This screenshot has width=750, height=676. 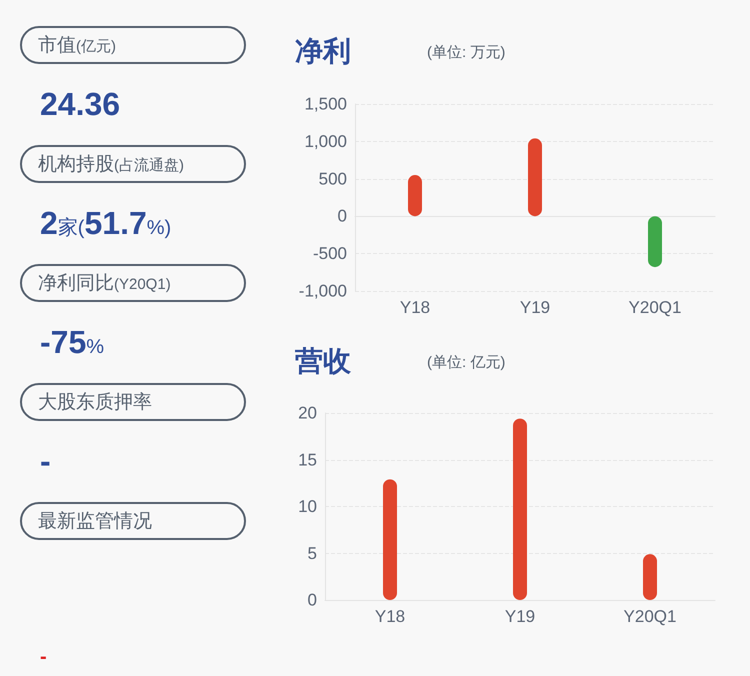 What do you see at coordinates (322, 291) in the screenshot?
I see `y-tick-label: -1,000` at bounding box center [322, 291].